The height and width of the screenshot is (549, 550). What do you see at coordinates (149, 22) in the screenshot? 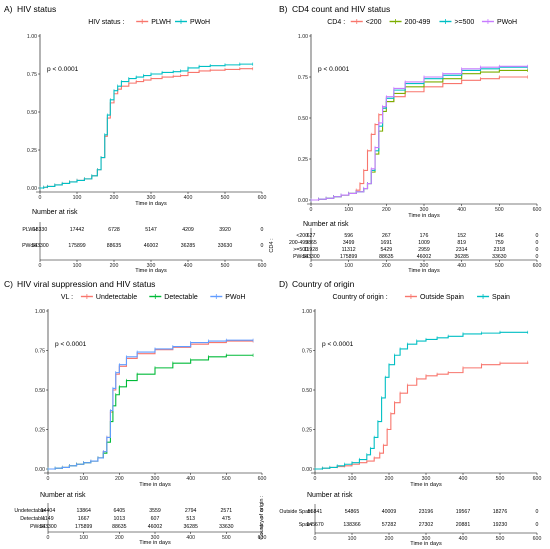
I see `legend: HIV status : PLWH PWoH` at bounding box center [149, 22].